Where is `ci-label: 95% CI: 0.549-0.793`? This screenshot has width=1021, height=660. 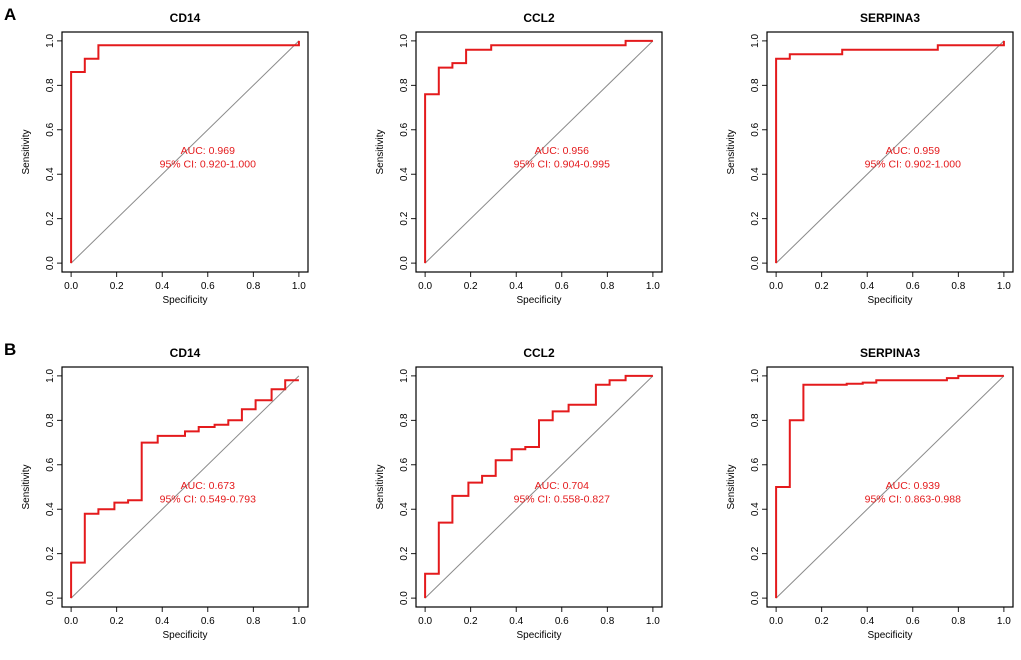 ci-label: 95% CI: 0.549-0.793 is located at coordinates (208, 500).